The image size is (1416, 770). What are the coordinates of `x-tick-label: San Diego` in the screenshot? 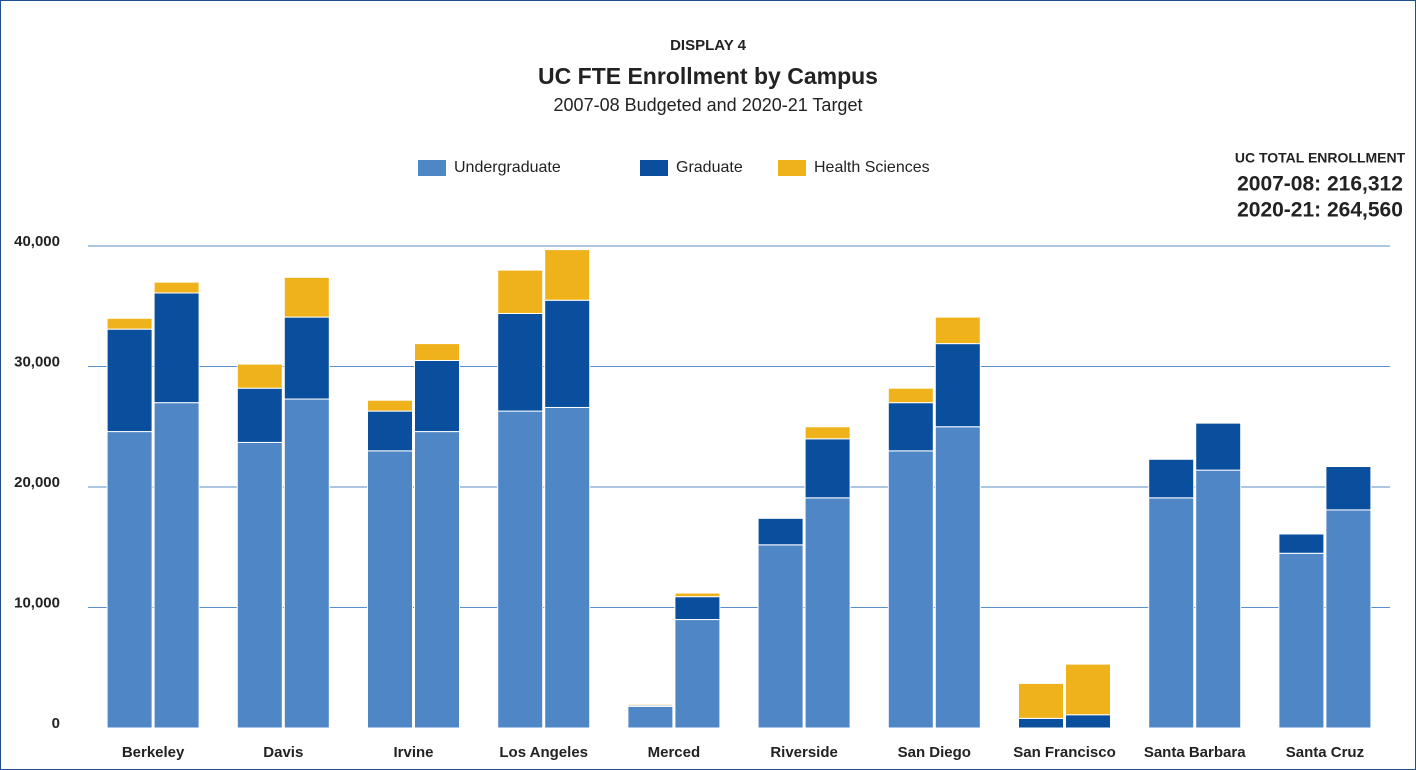 It's located at (934, 752).